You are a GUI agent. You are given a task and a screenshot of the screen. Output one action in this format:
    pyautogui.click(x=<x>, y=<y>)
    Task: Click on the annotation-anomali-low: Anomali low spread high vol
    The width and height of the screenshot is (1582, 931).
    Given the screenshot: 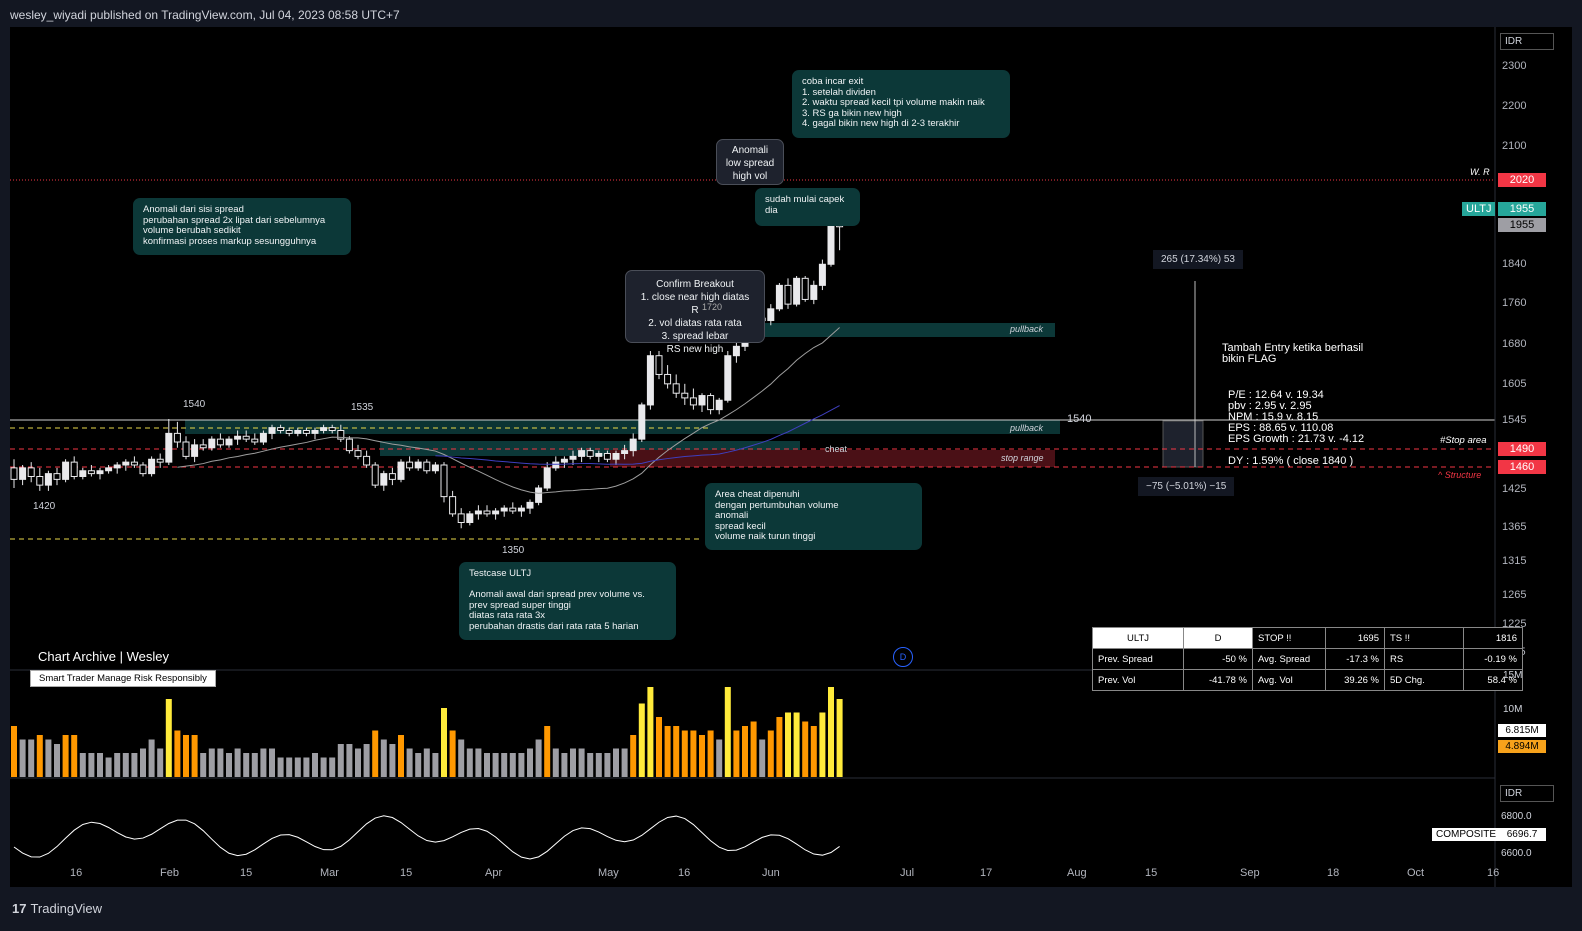 What is the action you would take?
    pyautogui.click(x=750, y=162)
    